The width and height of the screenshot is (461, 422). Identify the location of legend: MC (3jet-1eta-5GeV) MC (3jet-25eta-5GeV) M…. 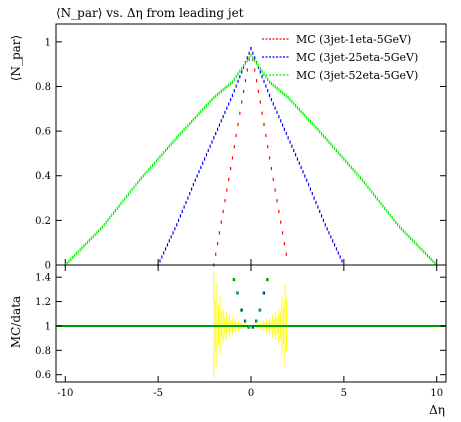
(340, 57).